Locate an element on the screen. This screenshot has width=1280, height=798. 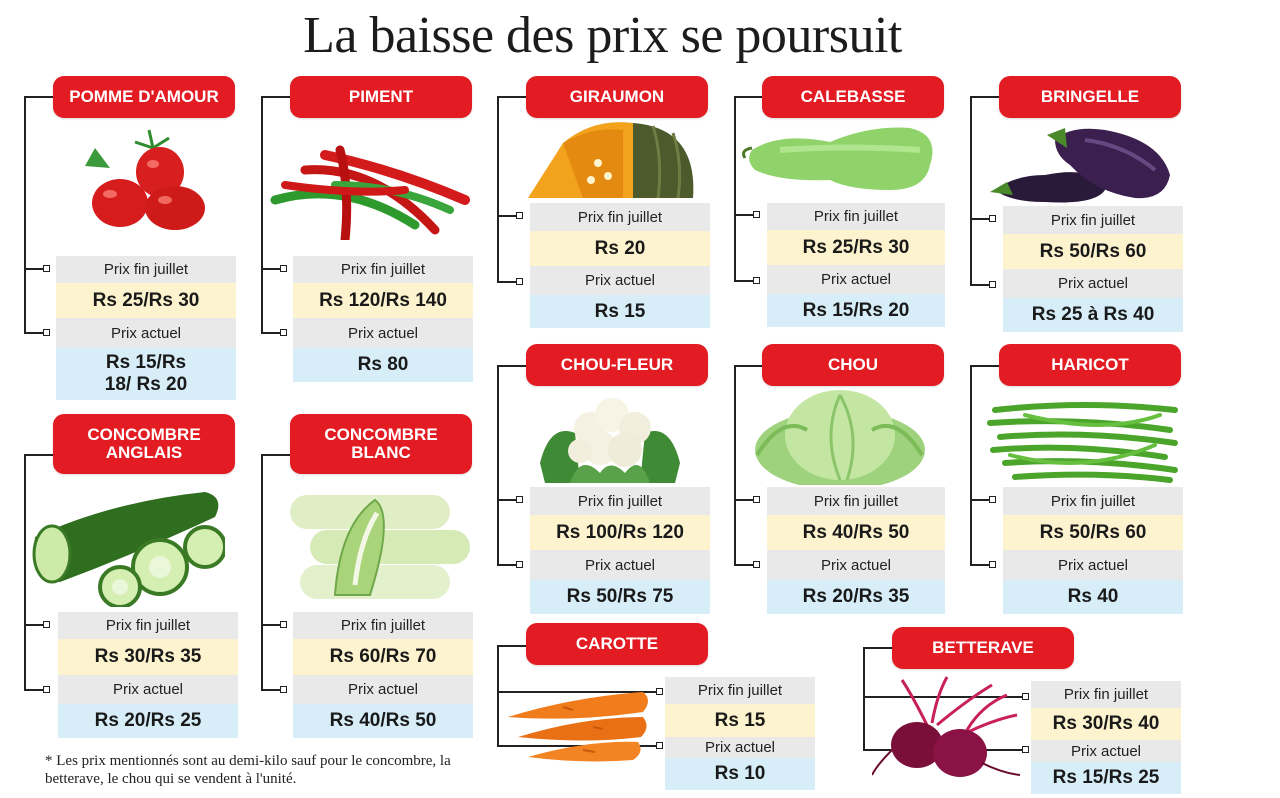
price-actuel: Rs 25 à Rs 40 is located at coordinates (1093, 315).